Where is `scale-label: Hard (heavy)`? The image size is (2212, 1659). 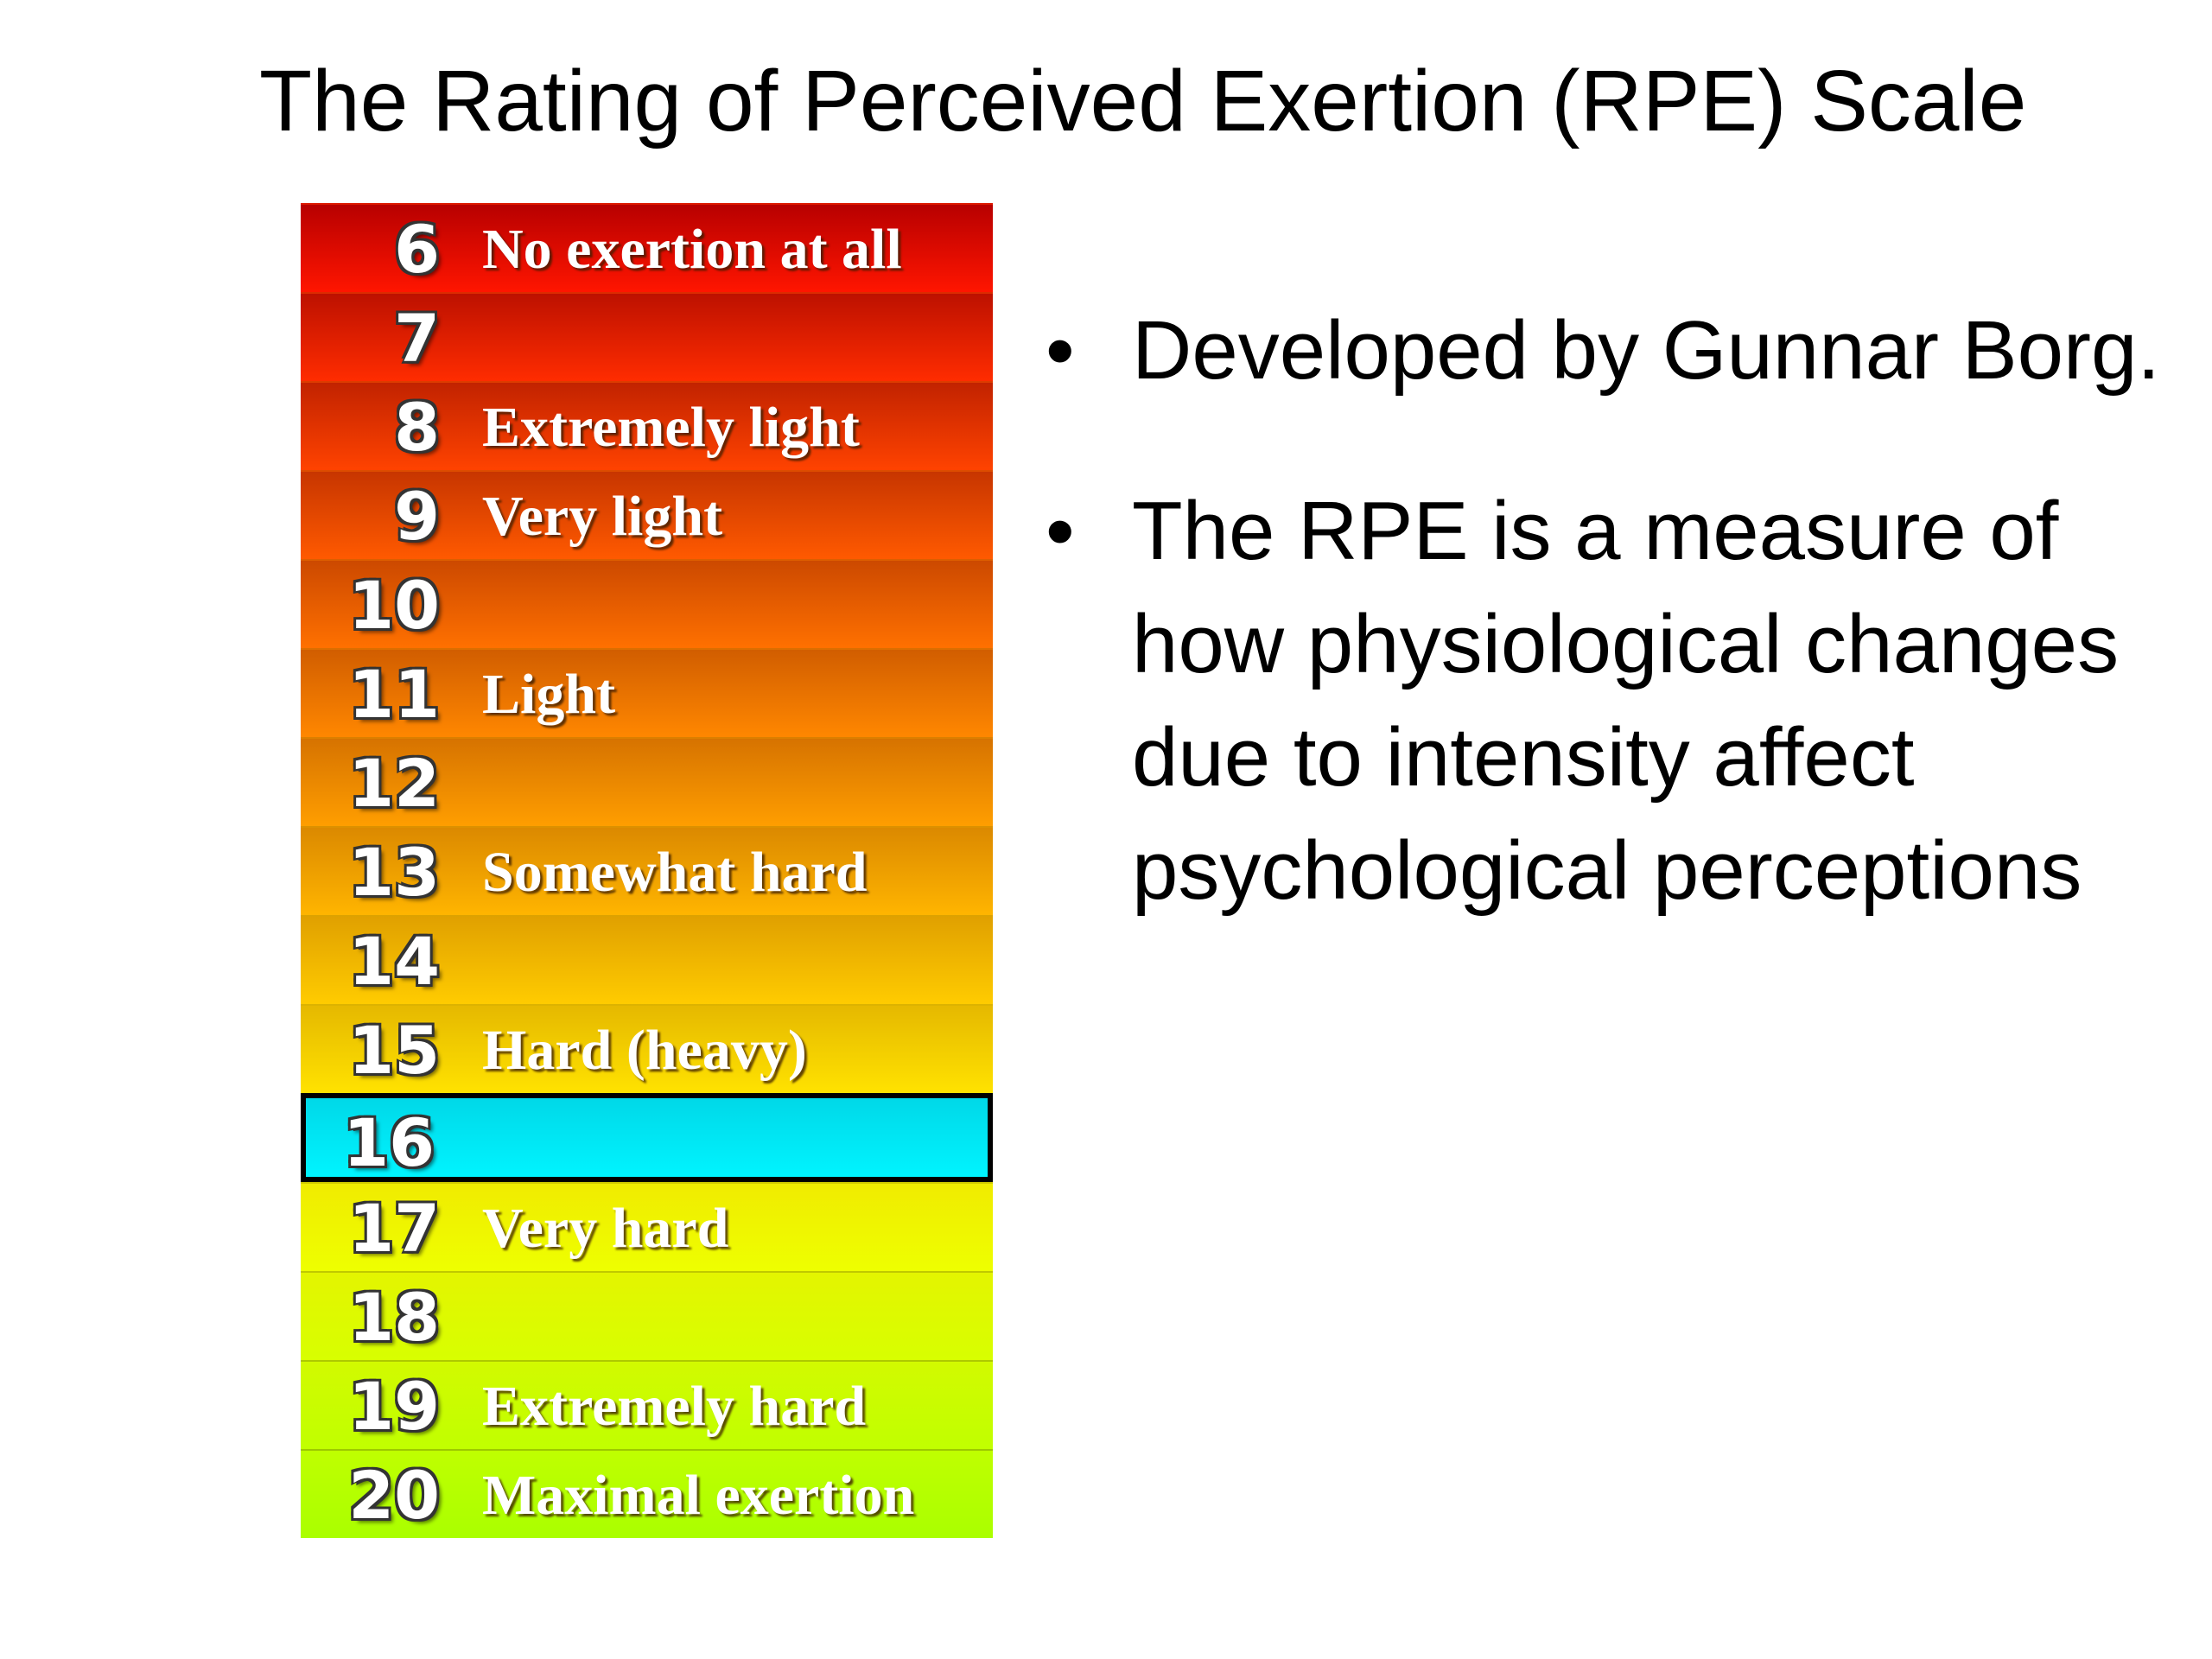 scale-label: Hard (heavy) is located at coordinates (644, 1050).